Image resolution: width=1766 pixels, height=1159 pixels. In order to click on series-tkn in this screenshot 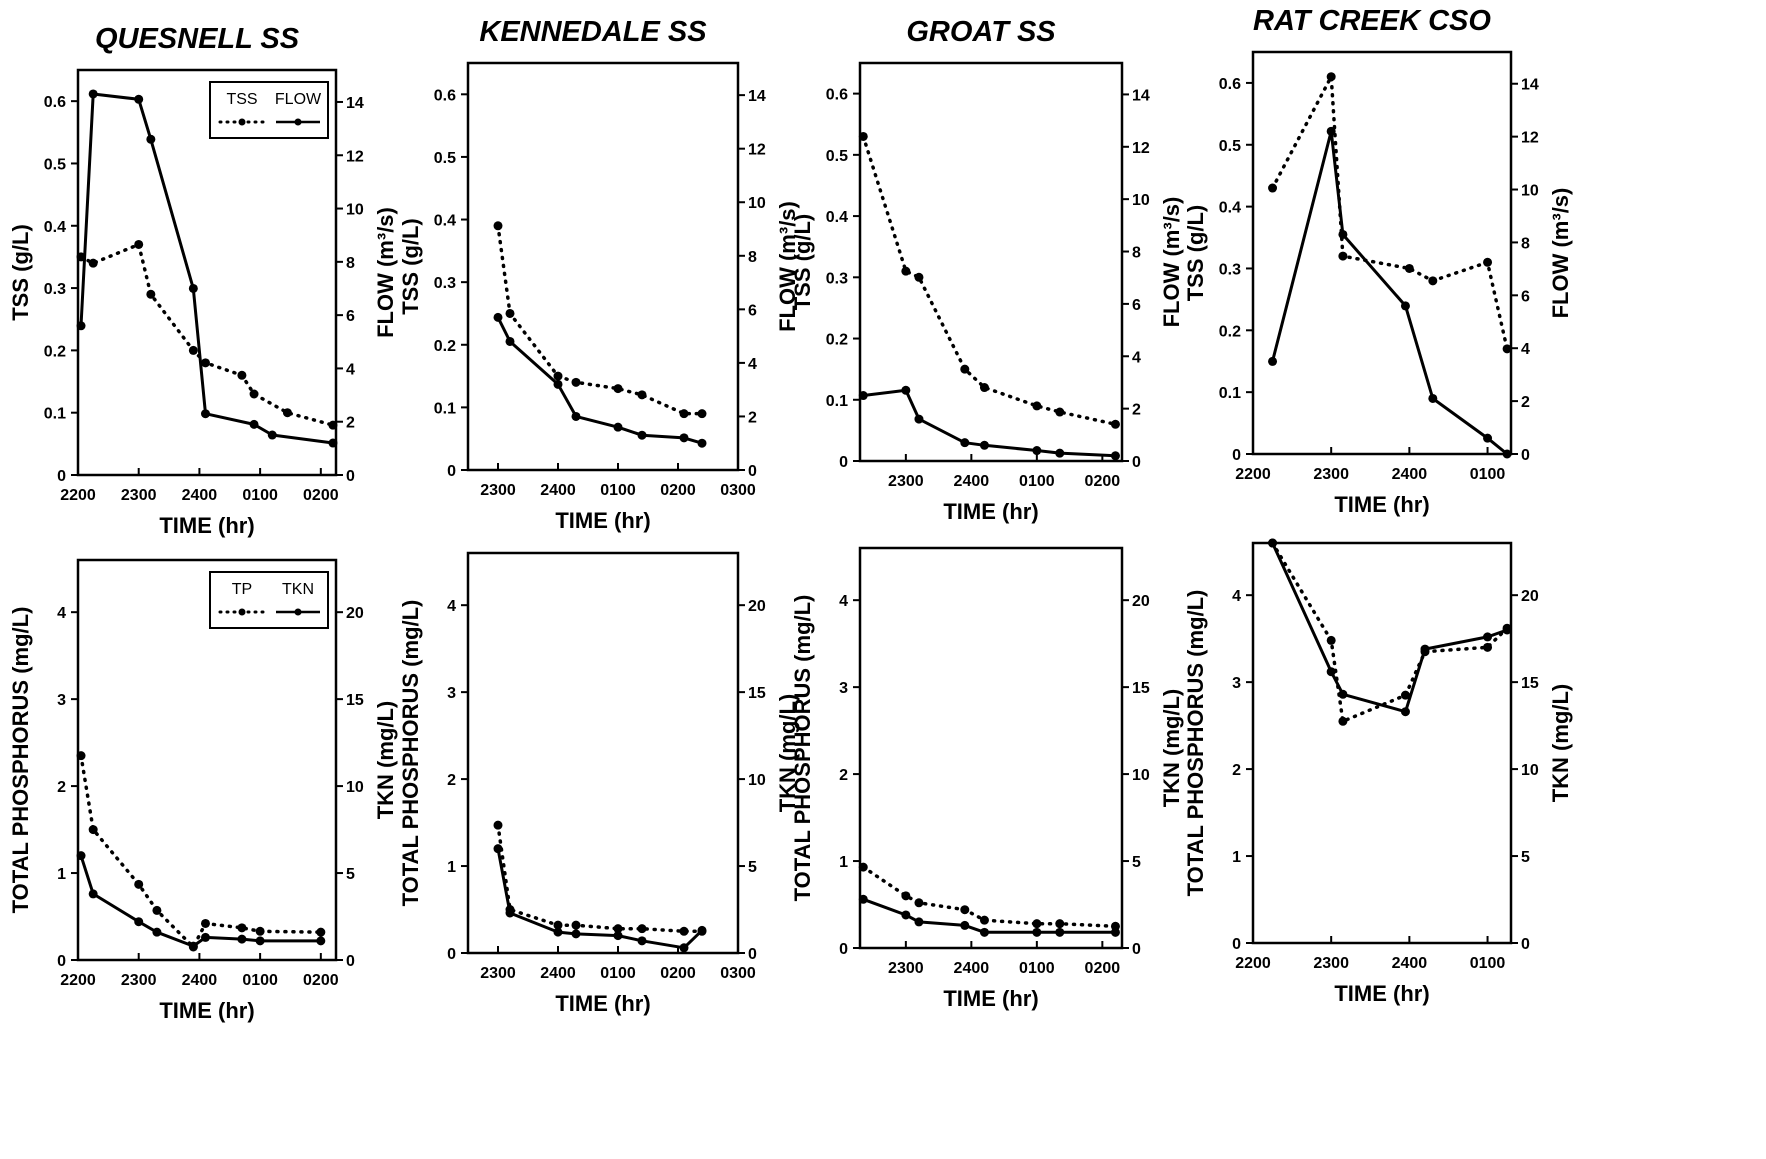, I will do `click(201, 901)`.